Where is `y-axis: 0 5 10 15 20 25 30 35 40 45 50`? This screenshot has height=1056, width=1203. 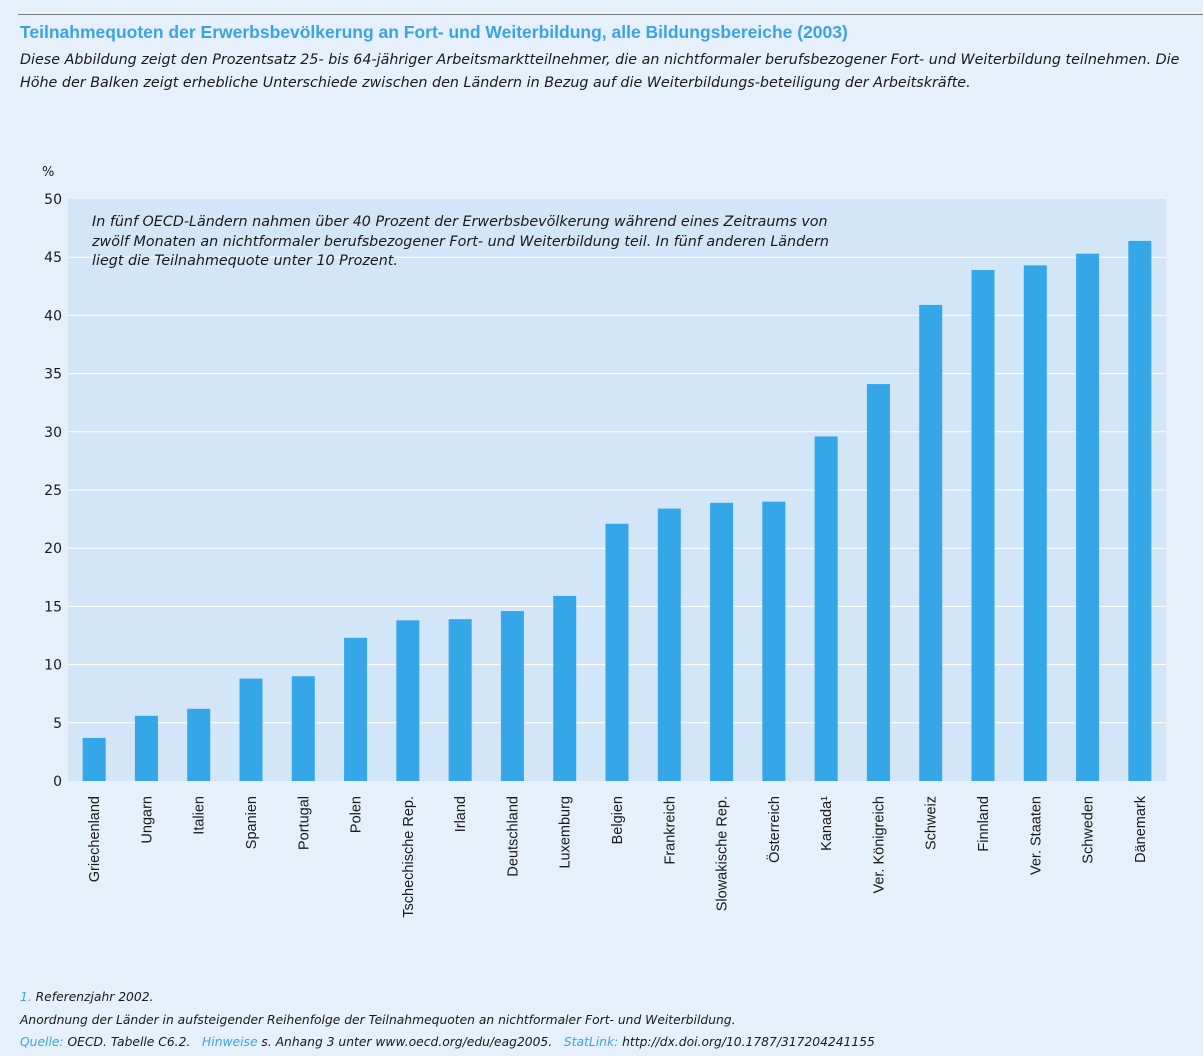
y-axis: 0 5 10 15 20 25 30 35 40 45 50 is located at coordinates (53, 491).